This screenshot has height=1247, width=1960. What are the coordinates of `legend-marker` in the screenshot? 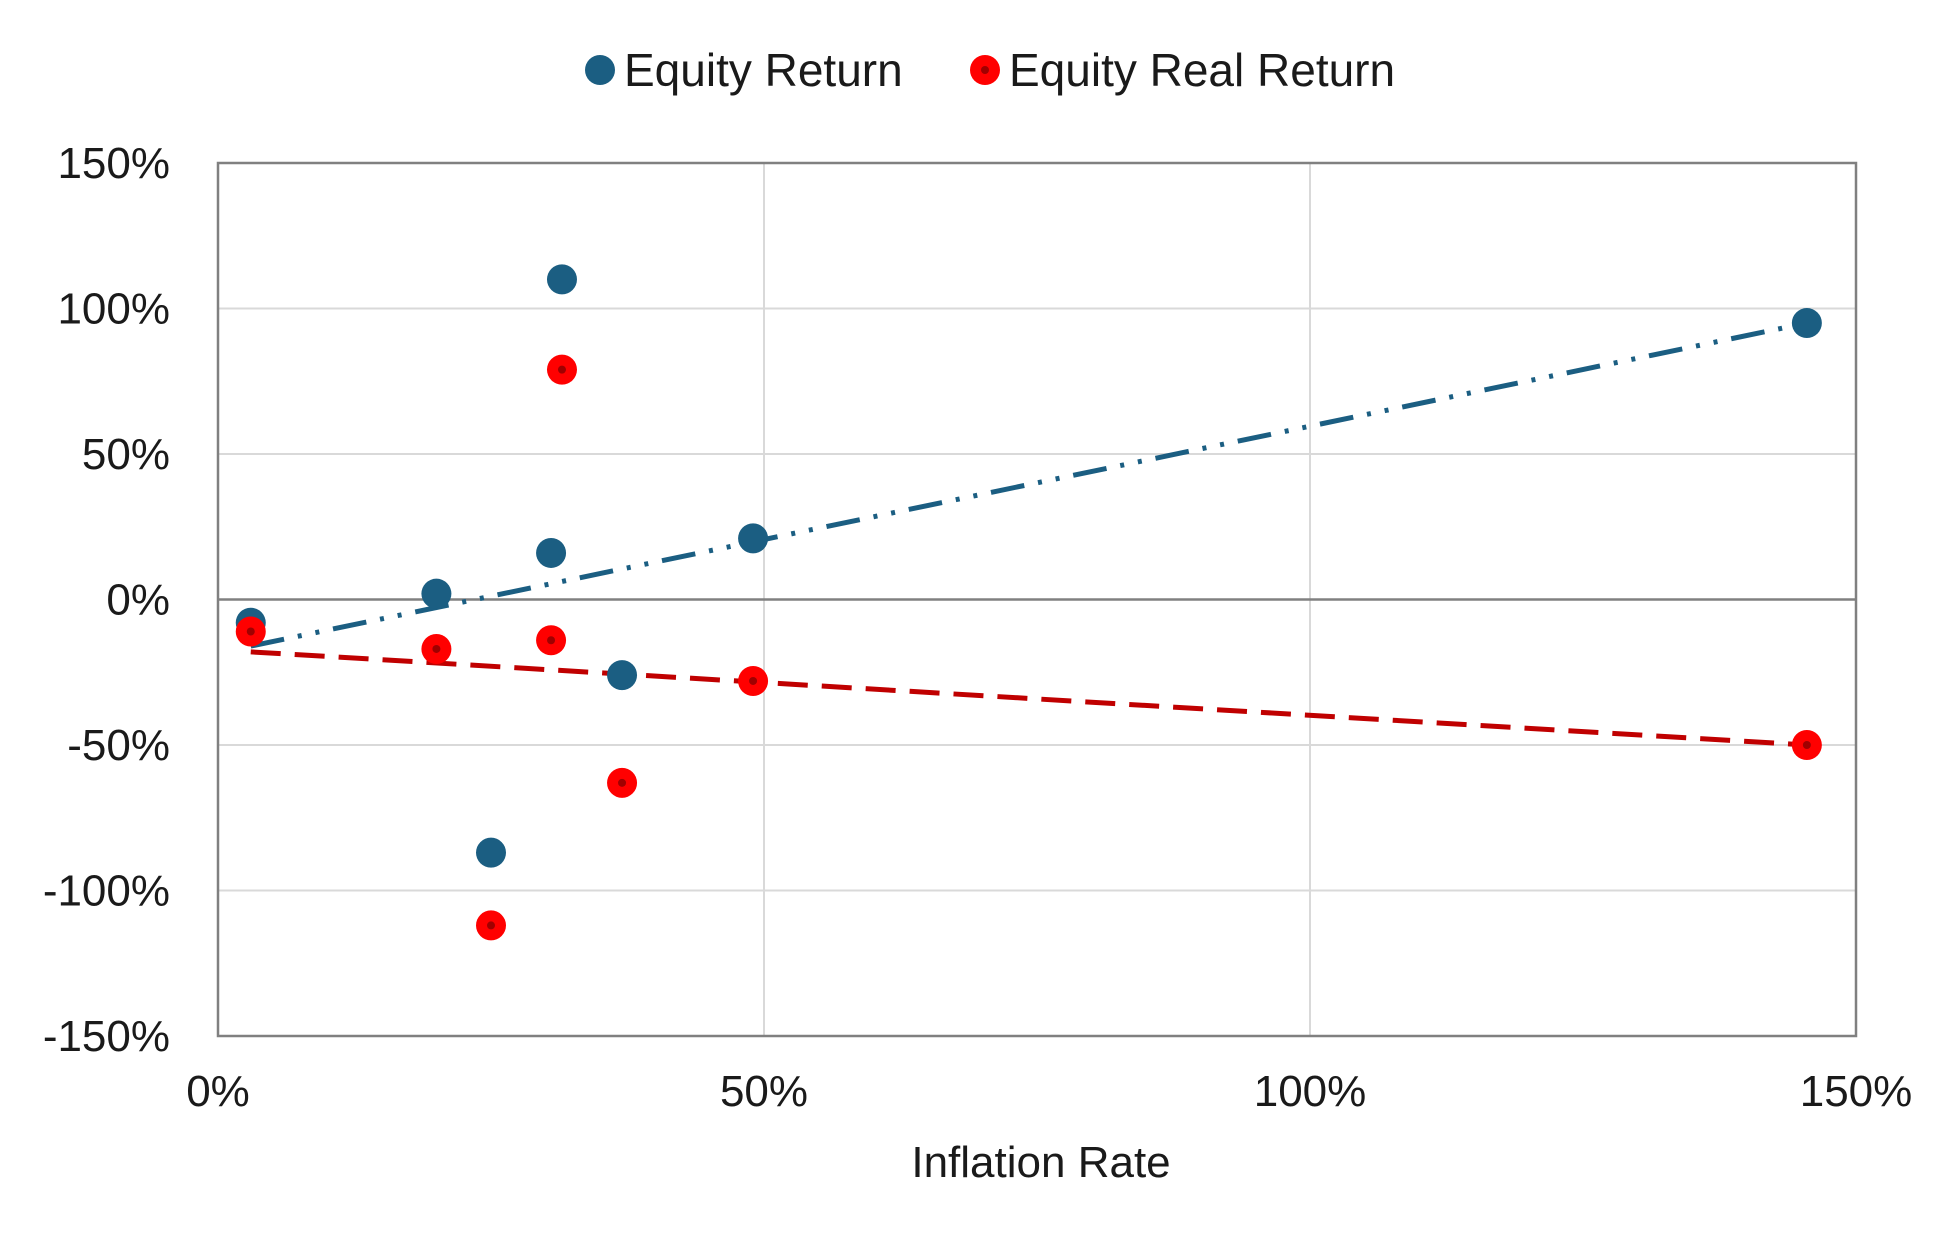 It's located at (600, 70).